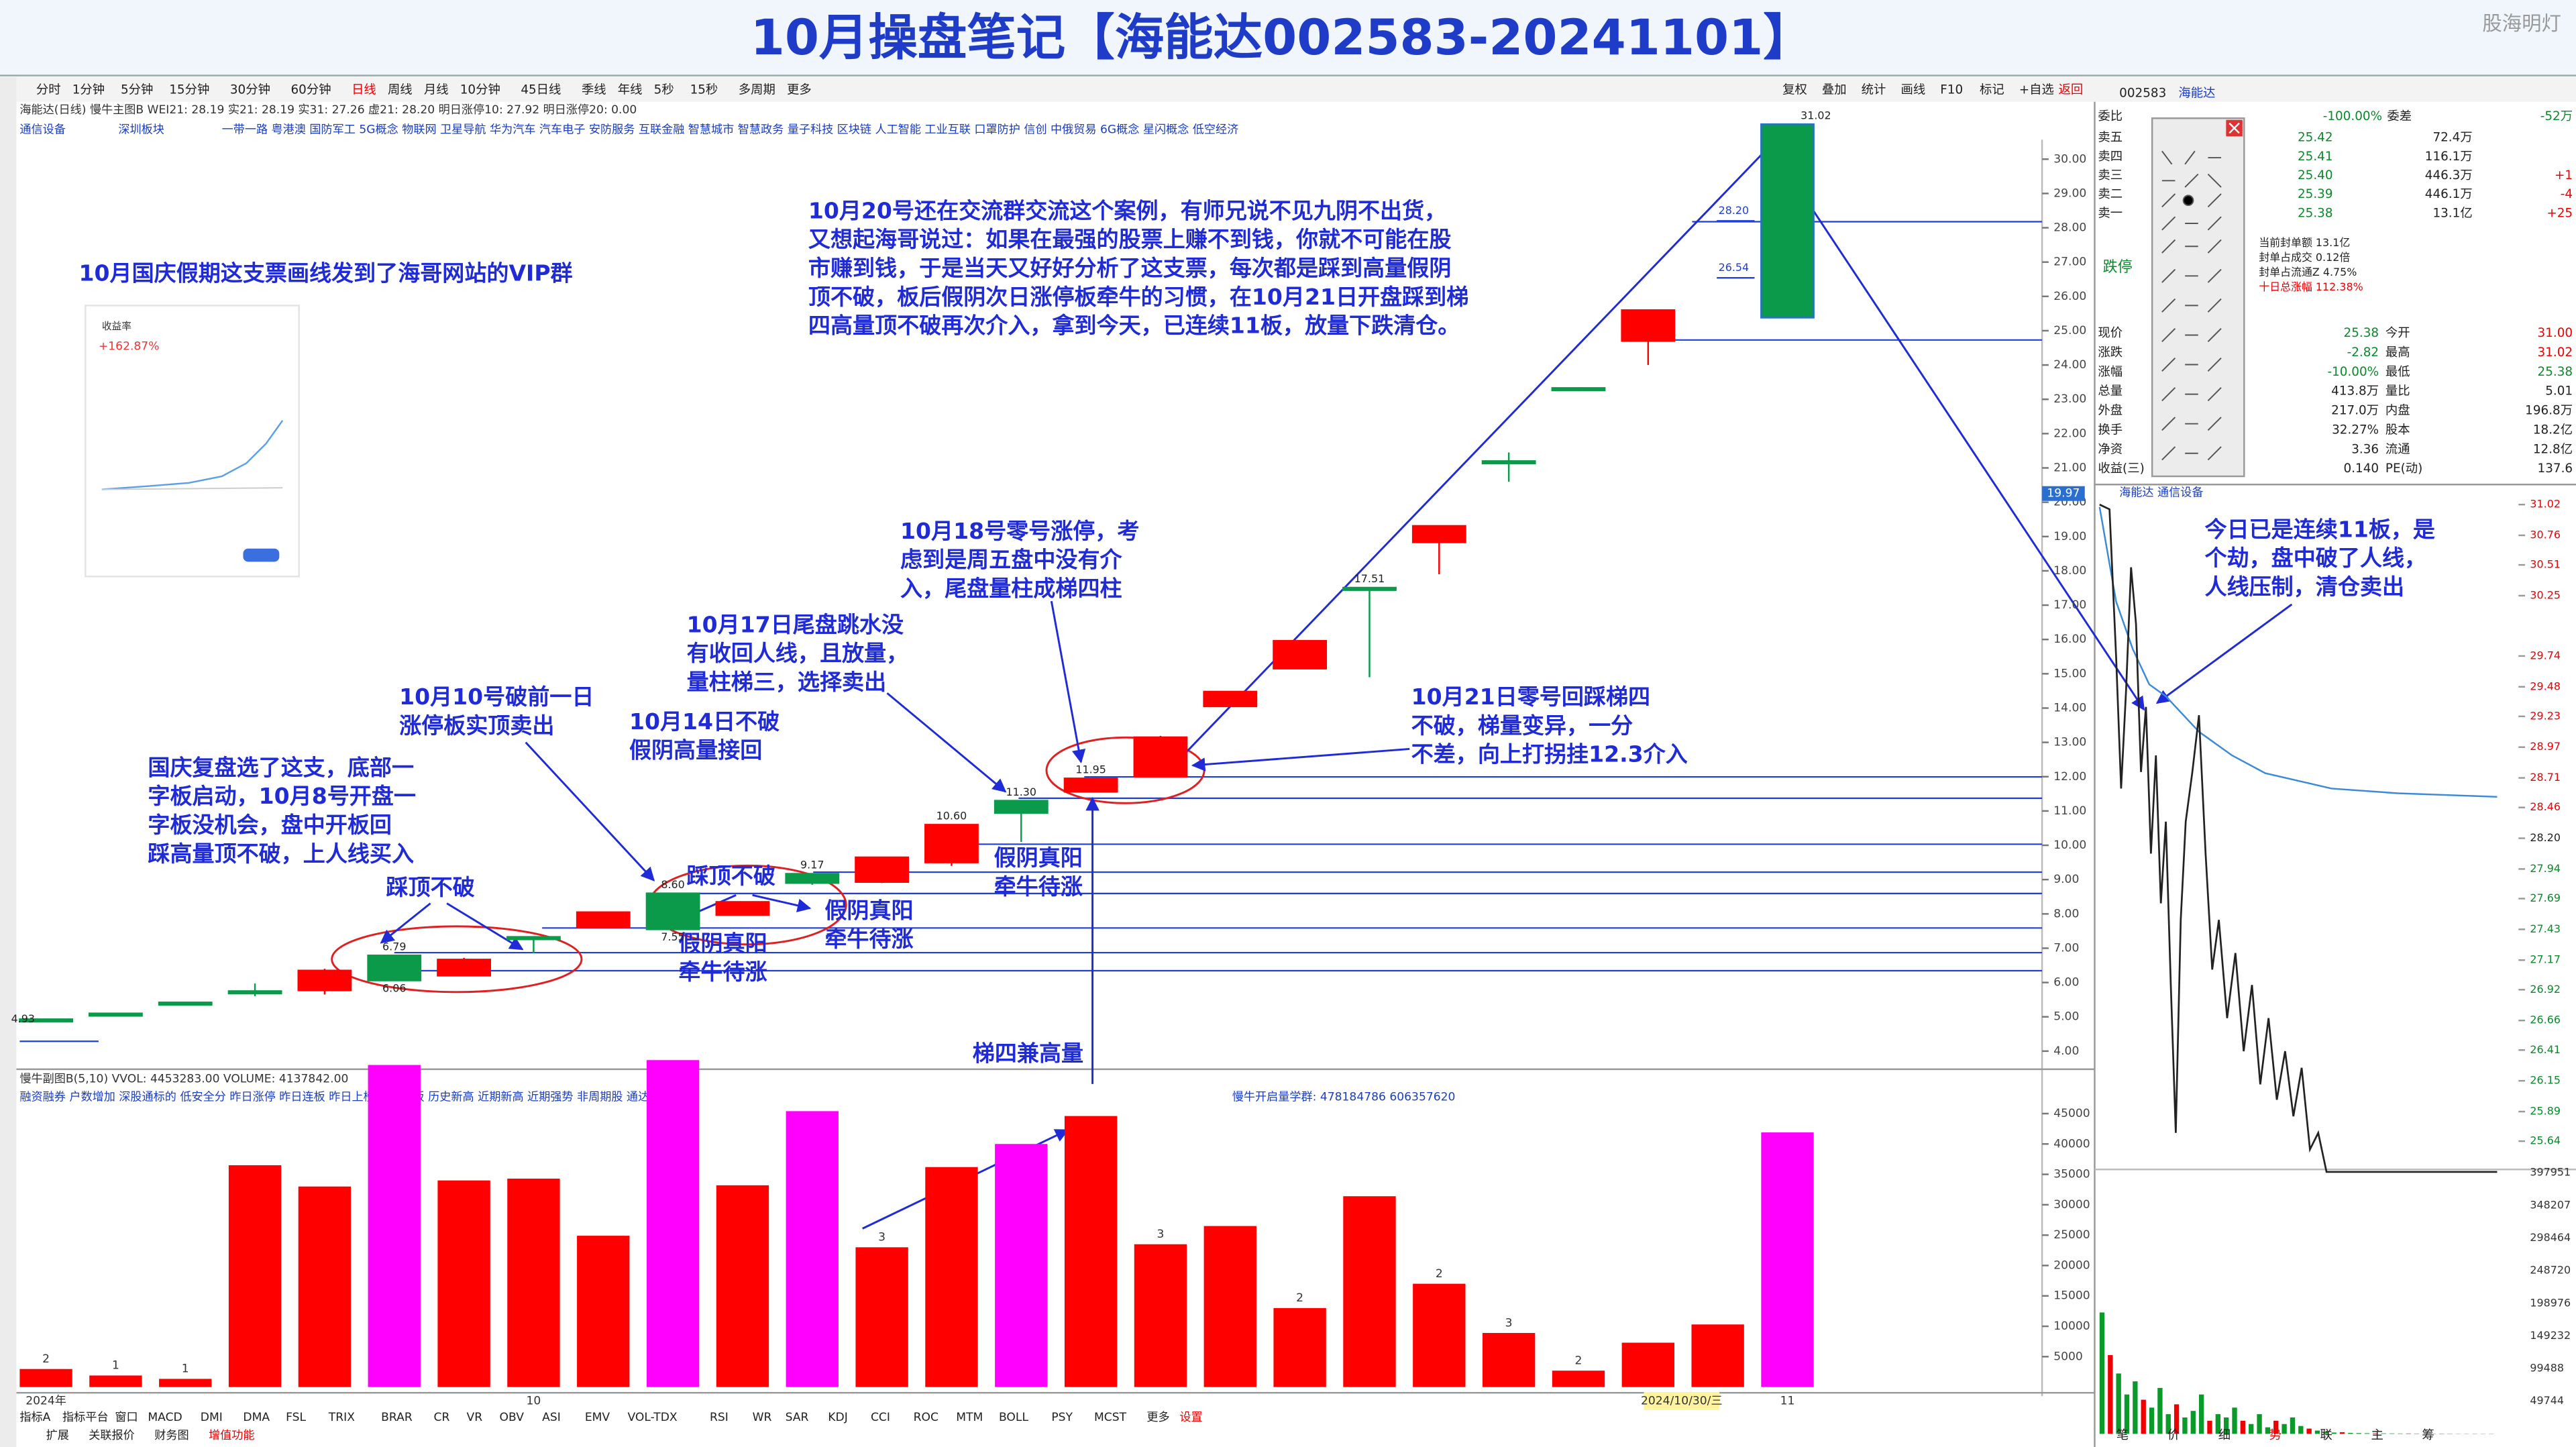  What do you see at coordinates (926, 1418) in the screenshot?
I see `indicator-tab: ROC` at bounding box center [926, 1418].